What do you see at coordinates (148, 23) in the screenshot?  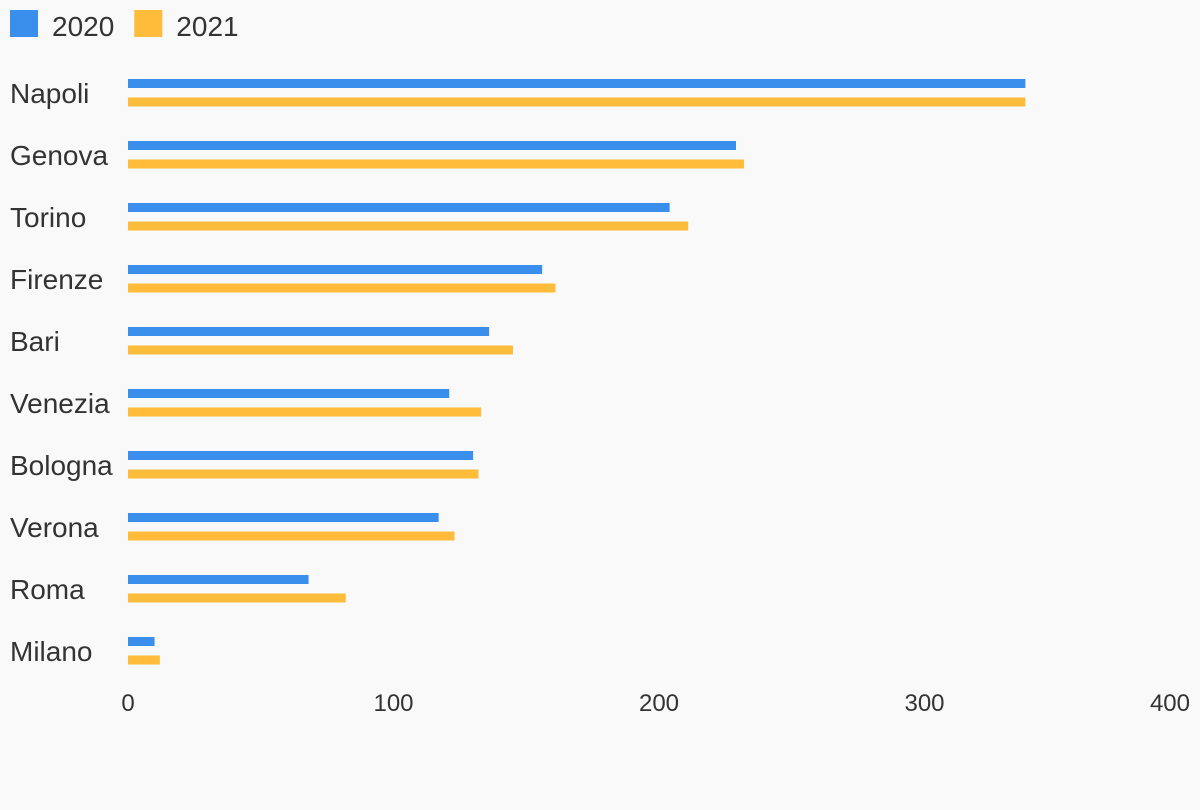 I see `legend-swatch-2021` at bounding box center [148, 23].